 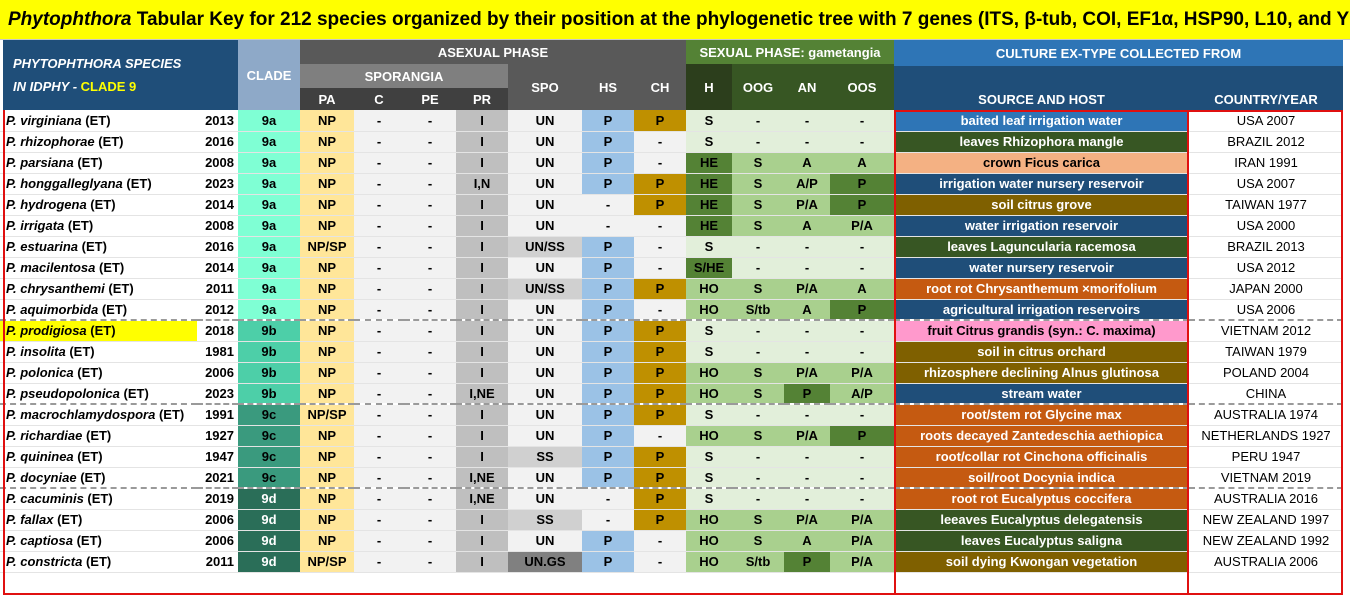 I want to click on cell-oog: S/tb, so click(x=758, y=310).